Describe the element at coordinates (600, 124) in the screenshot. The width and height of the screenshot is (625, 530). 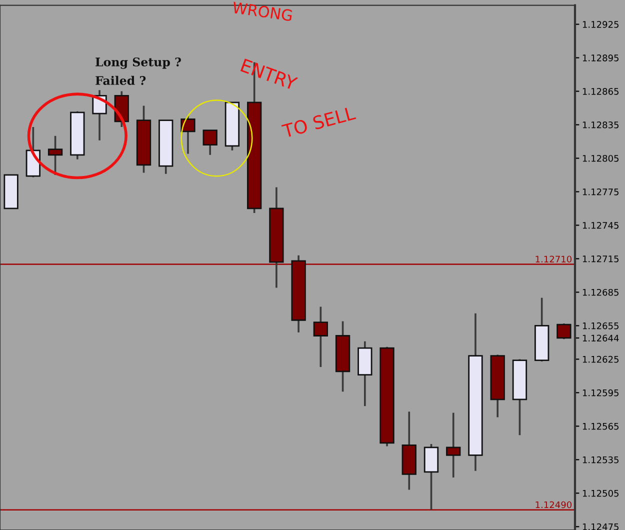
I see `y-tick-label: 1.12835` at that location.